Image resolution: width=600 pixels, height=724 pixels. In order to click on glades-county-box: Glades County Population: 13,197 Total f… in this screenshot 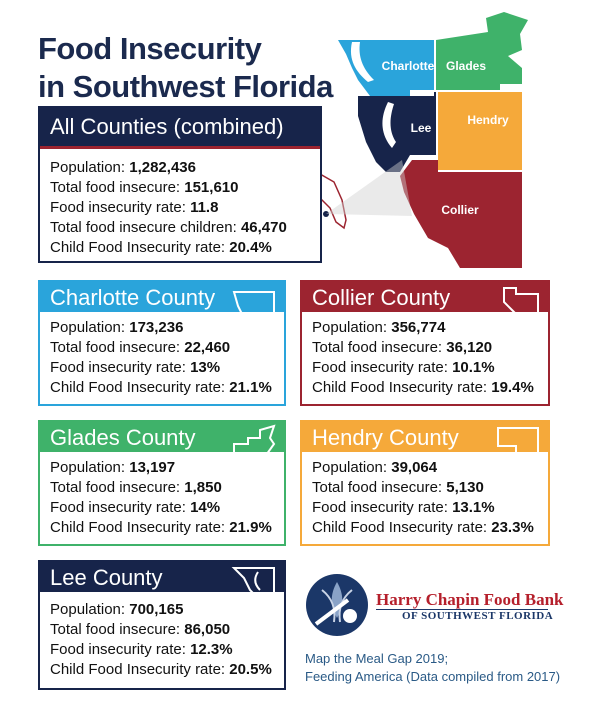, I will do `click(162, 483)`.